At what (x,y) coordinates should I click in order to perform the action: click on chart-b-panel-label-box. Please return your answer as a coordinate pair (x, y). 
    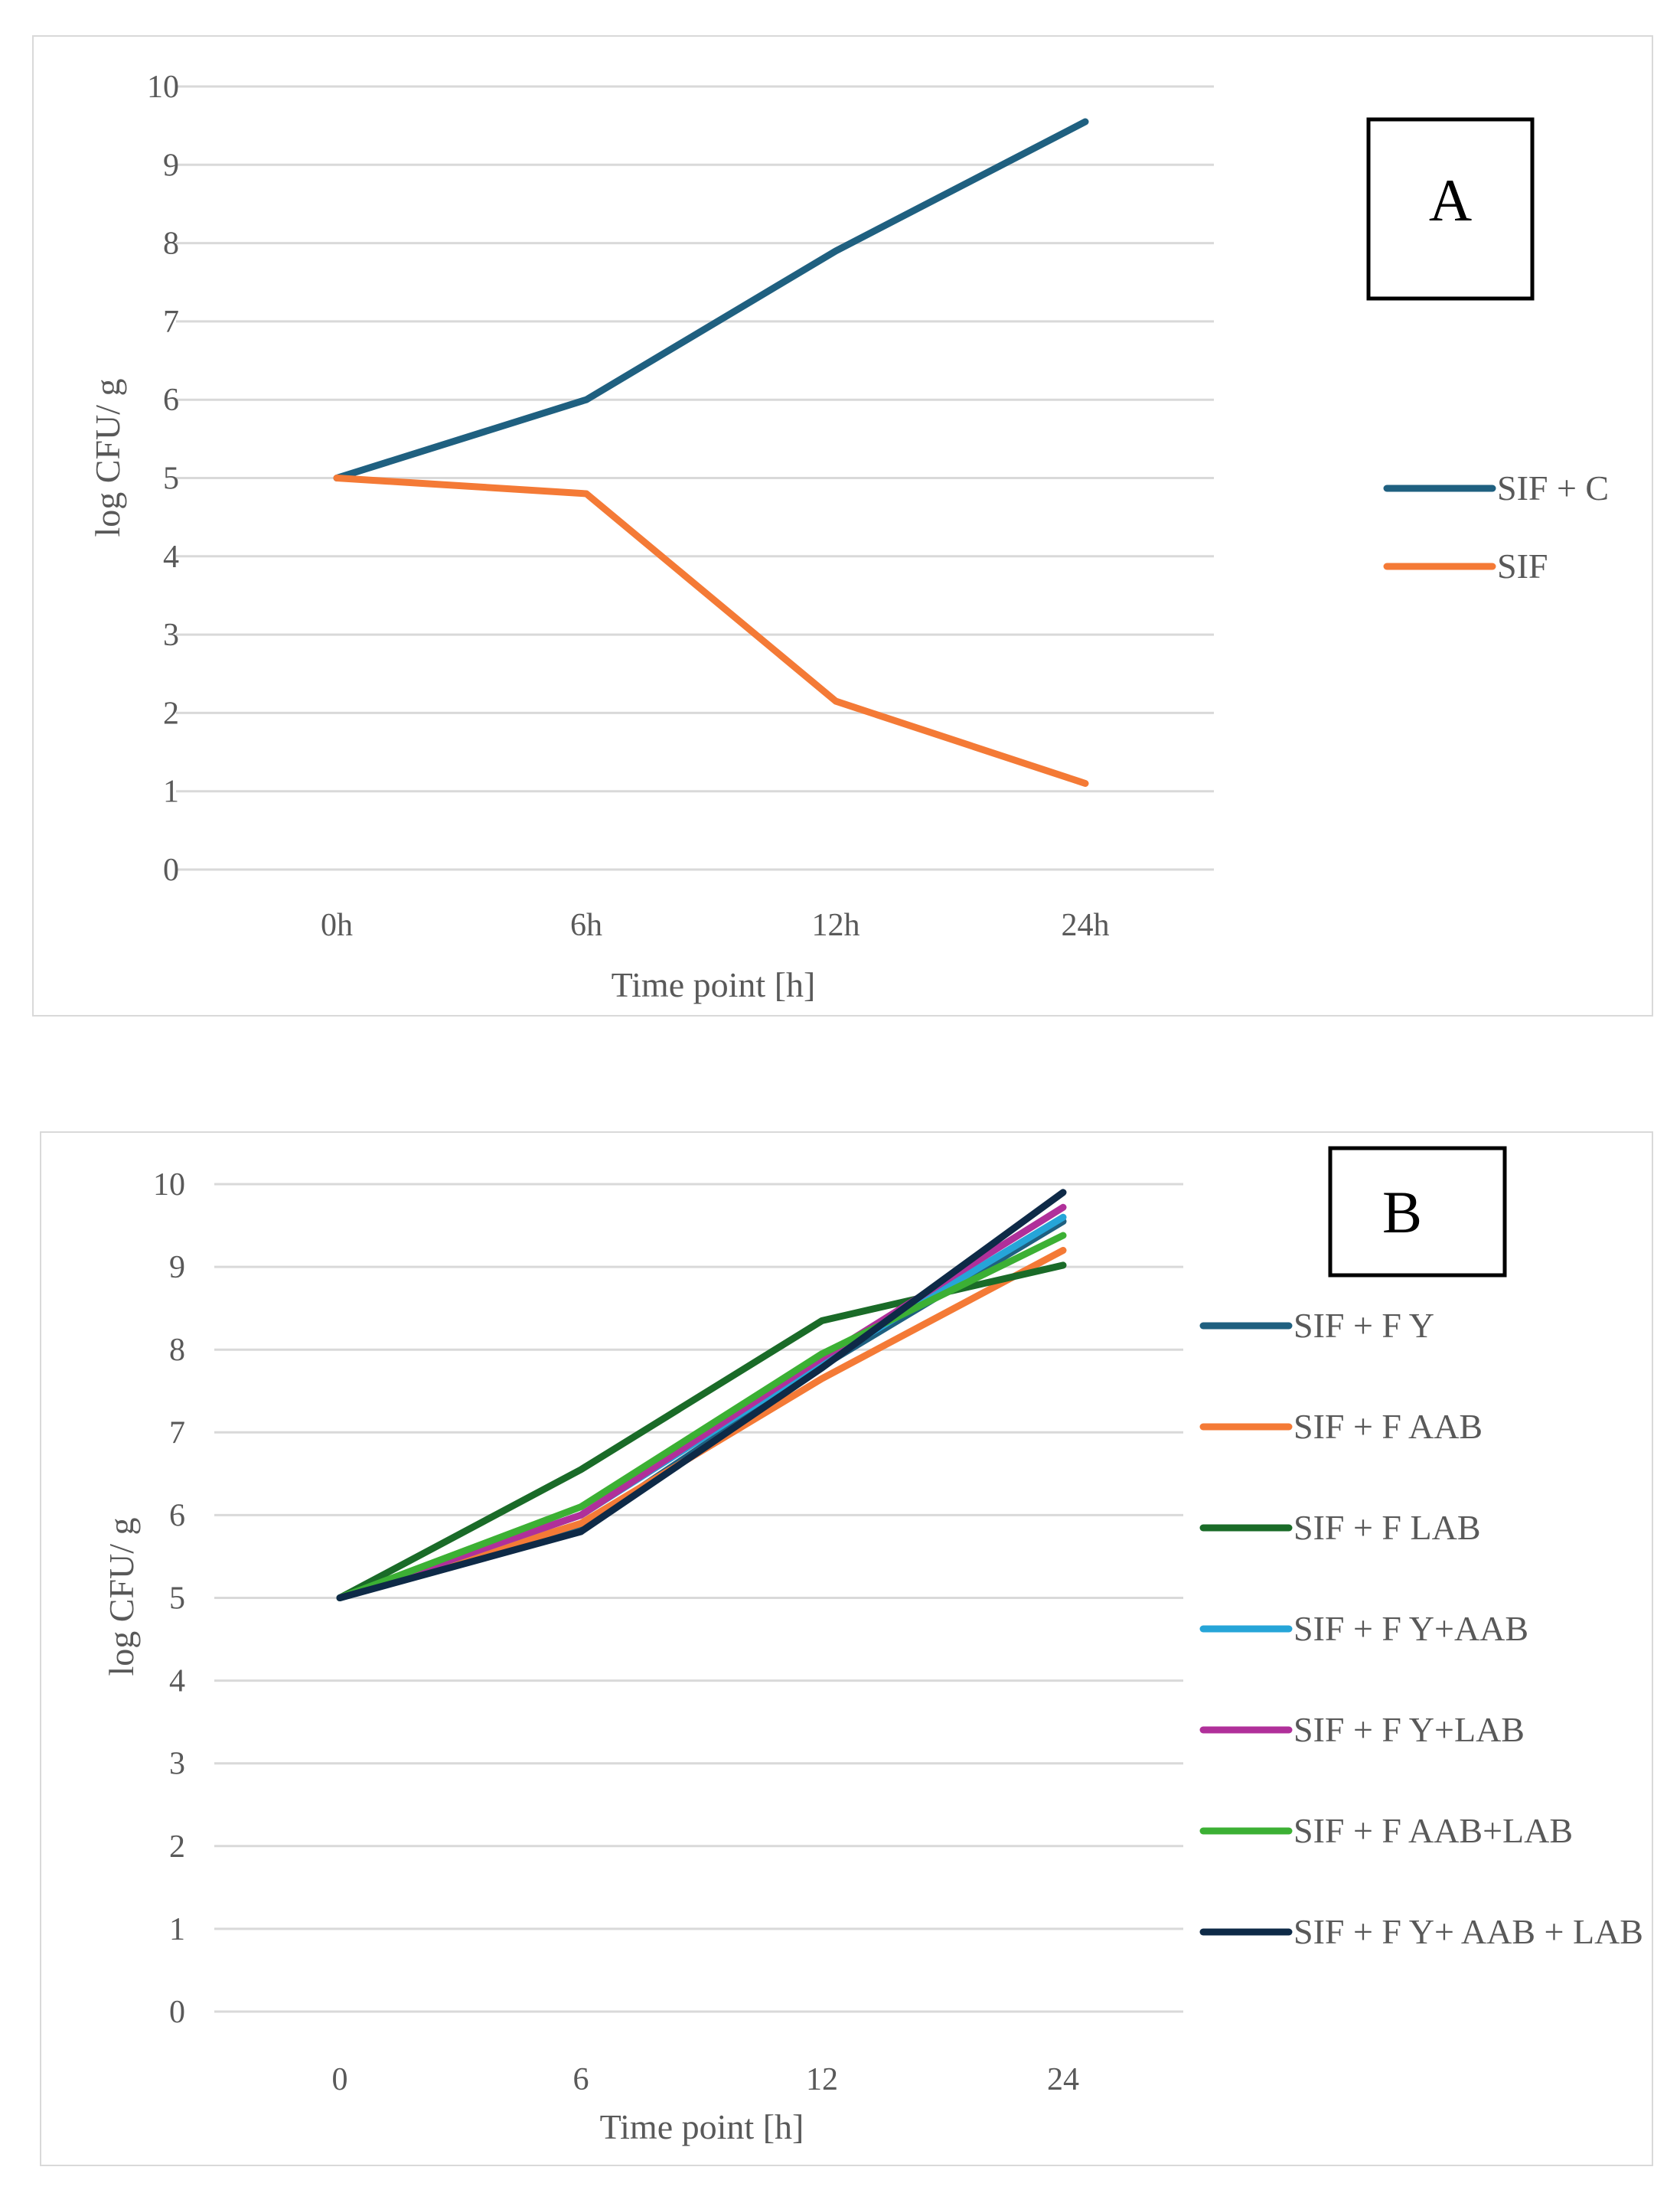
    Looking at the image, I should click on (1417, 1212).